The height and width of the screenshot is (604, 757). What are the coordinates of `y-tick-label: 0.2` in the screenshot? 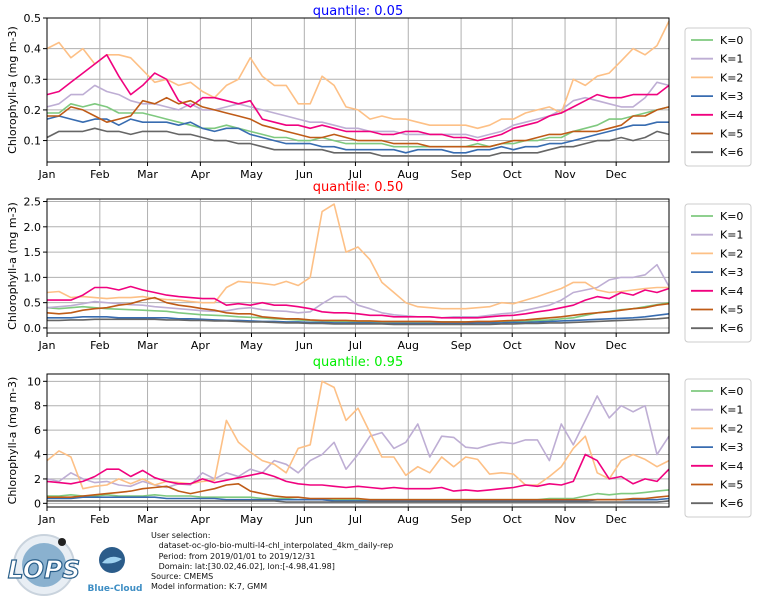 It's located at (33, 110).